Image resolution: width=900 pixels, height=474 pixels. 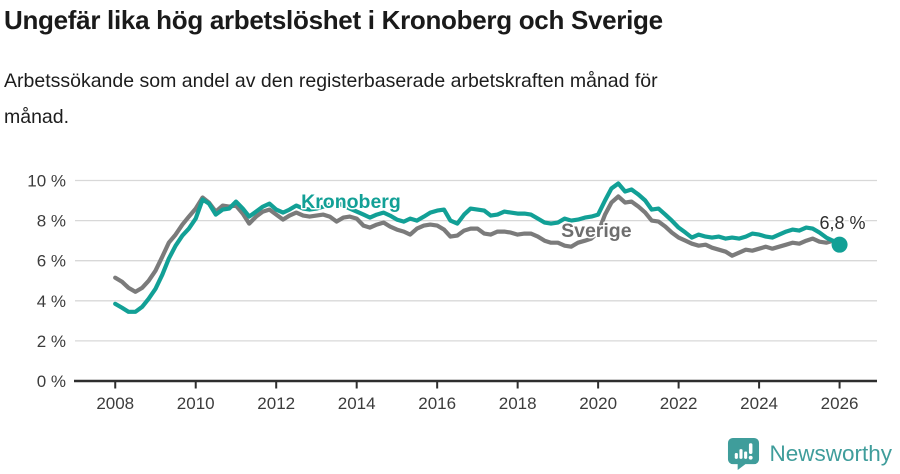 What do you see at coordinates (51, 381) in the screenshot?
I see `y-tick-label: 0 %` at bounding box center [51, 381].